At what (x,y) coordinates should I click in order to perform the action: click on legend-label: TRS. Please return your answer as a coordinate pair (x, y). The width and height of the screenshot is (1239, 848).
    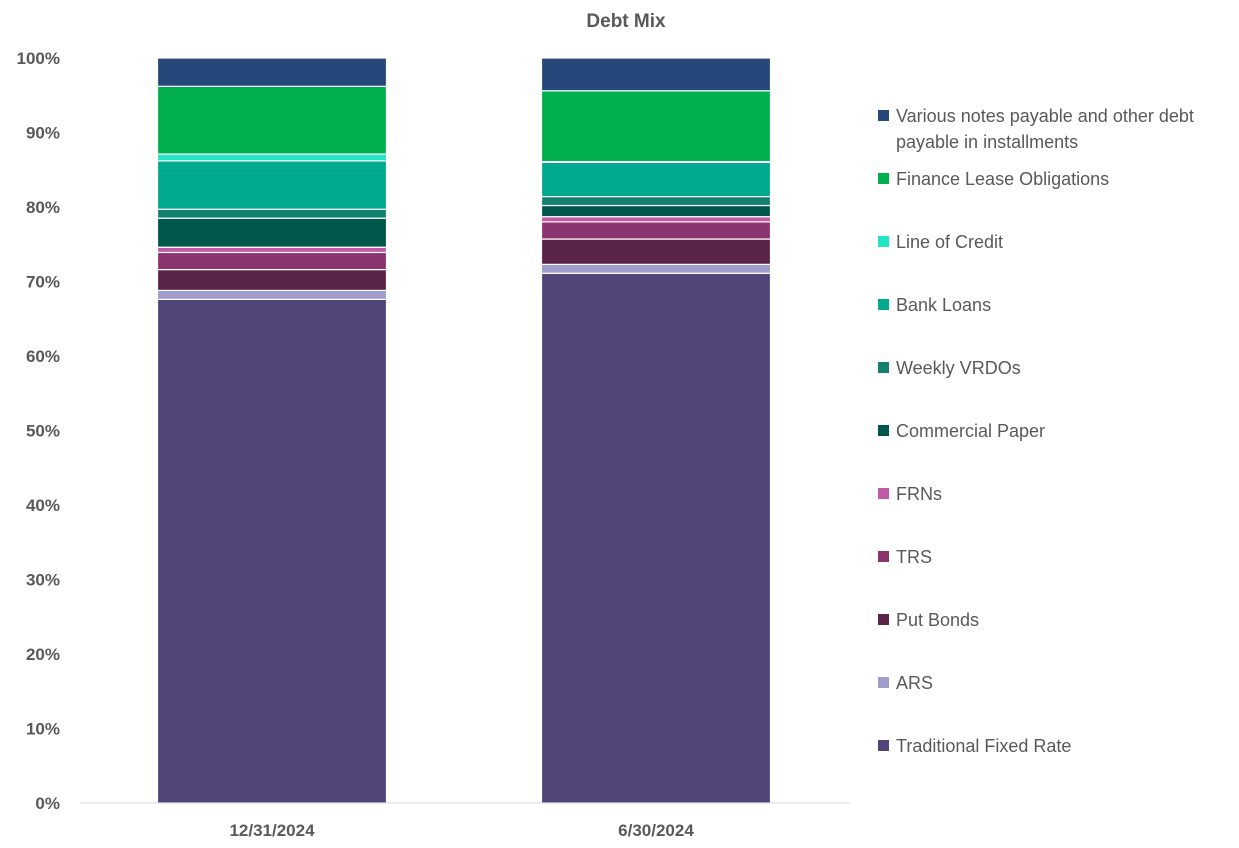
    Looking at the image, I should click on (914, 557).